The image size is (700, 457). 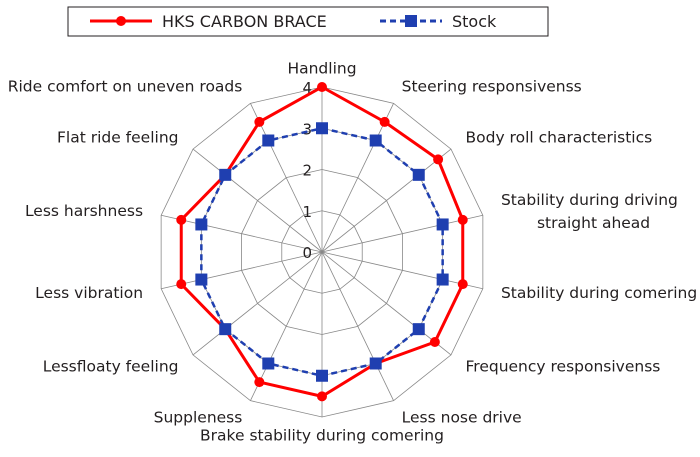 I want to click on category-label: Handling, so click(x=321, y=68).